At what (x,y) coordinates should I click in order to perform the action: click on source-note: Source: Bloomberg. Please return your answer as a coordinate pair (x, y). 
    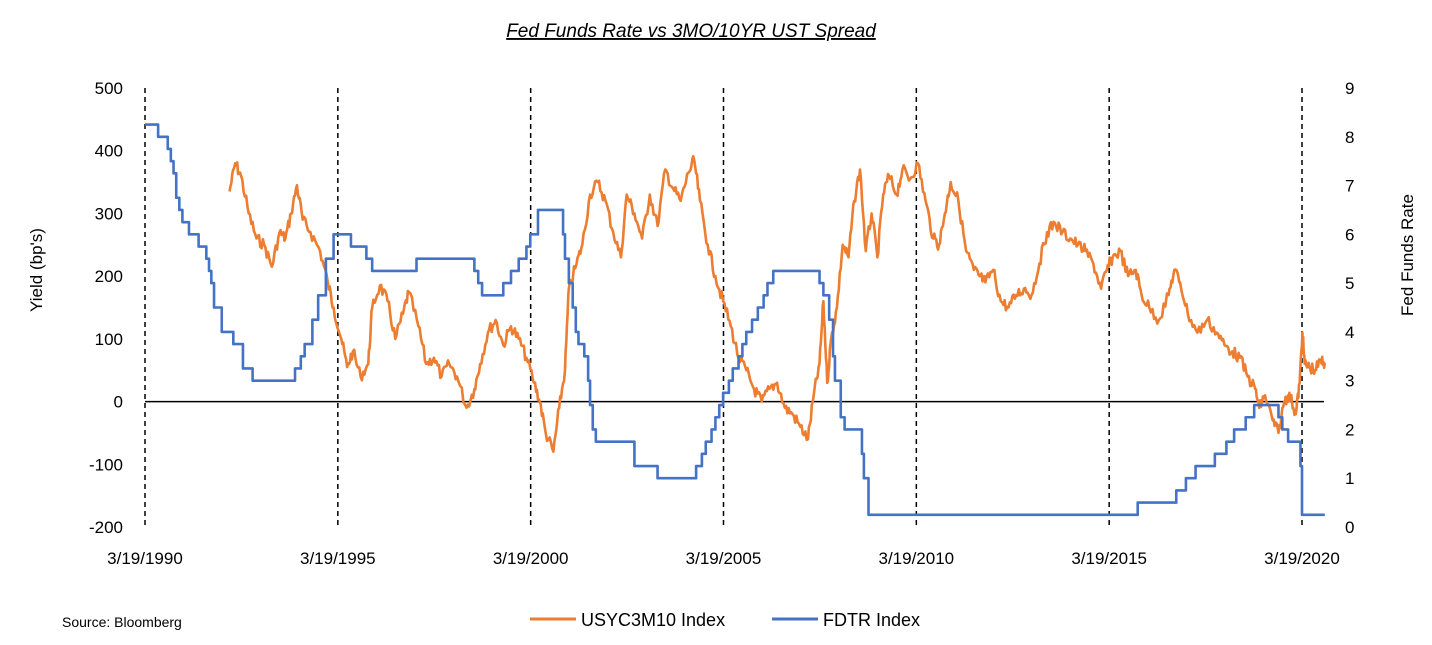
    Looking at the image, I should click on (122, 622).